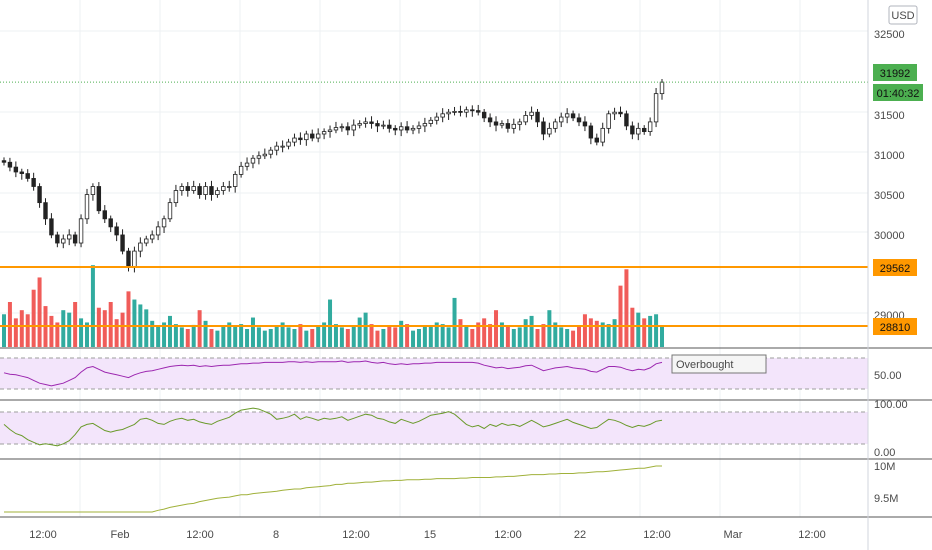 The height and width of the screenshot is (550, 932). What do you see at coordinates (719, 364) in the screenshot?
I see `overbought-label-box: Overbought` at bounding box center [719, 364].